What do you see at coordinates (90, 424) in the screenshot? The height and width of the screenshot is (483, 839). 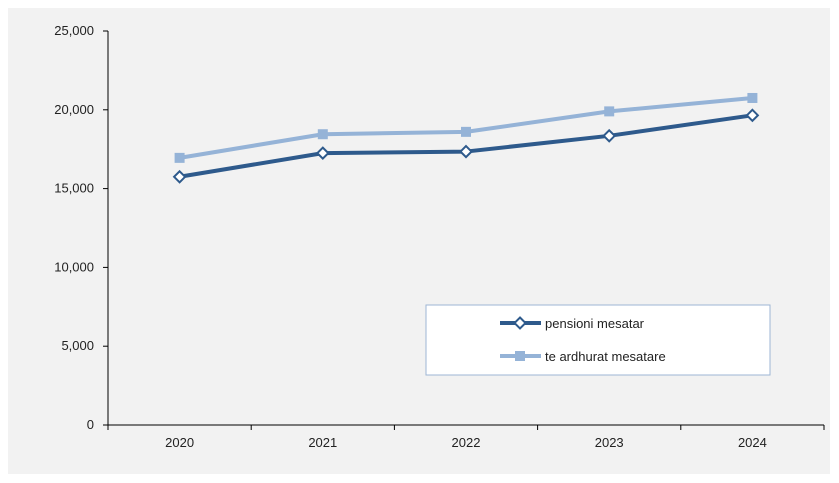 I see `y-tick-label: 0` at bounding box center [90, 424].